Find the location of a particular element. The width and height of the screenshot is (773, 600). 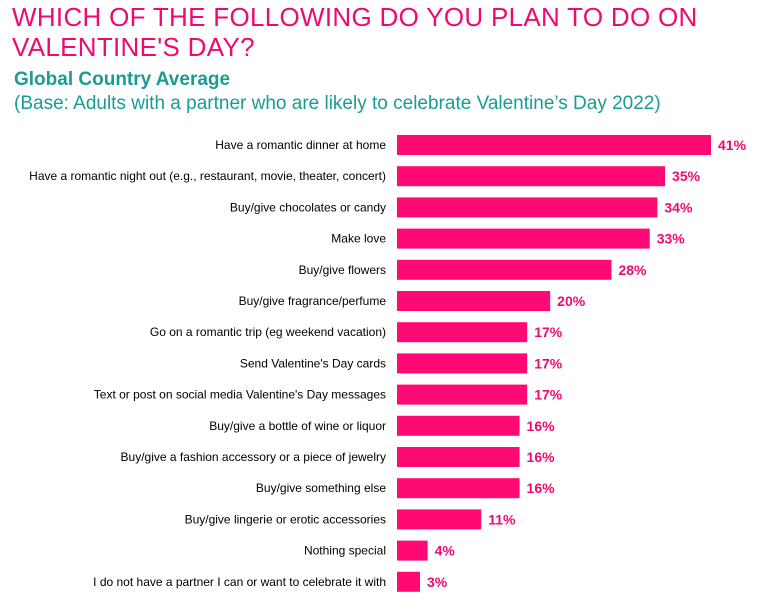

value-label: 35% is located at coordinates (686, 176).